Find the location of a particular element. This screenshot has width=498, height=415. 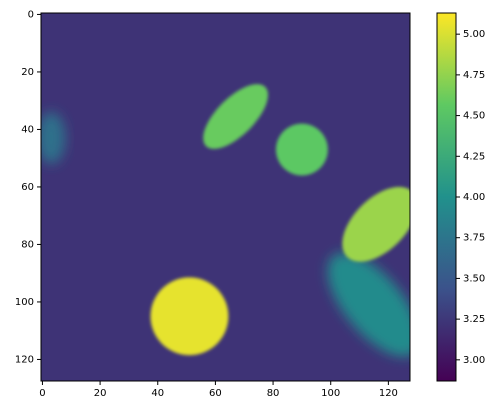

colorbar is located at coordinates (446, 197).